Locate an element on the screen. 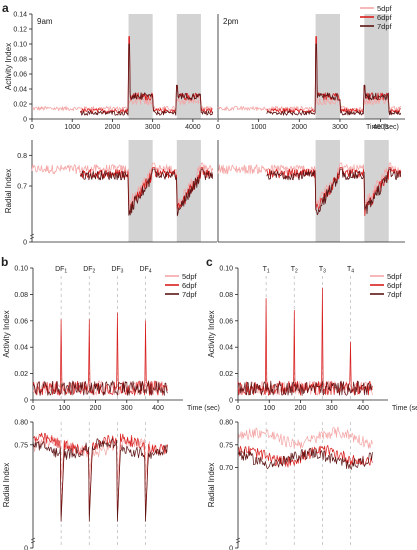 Image resolution: width=417 pixels, height=550 pixels. panel-b-axis-break is located at coordinates (33, 540).